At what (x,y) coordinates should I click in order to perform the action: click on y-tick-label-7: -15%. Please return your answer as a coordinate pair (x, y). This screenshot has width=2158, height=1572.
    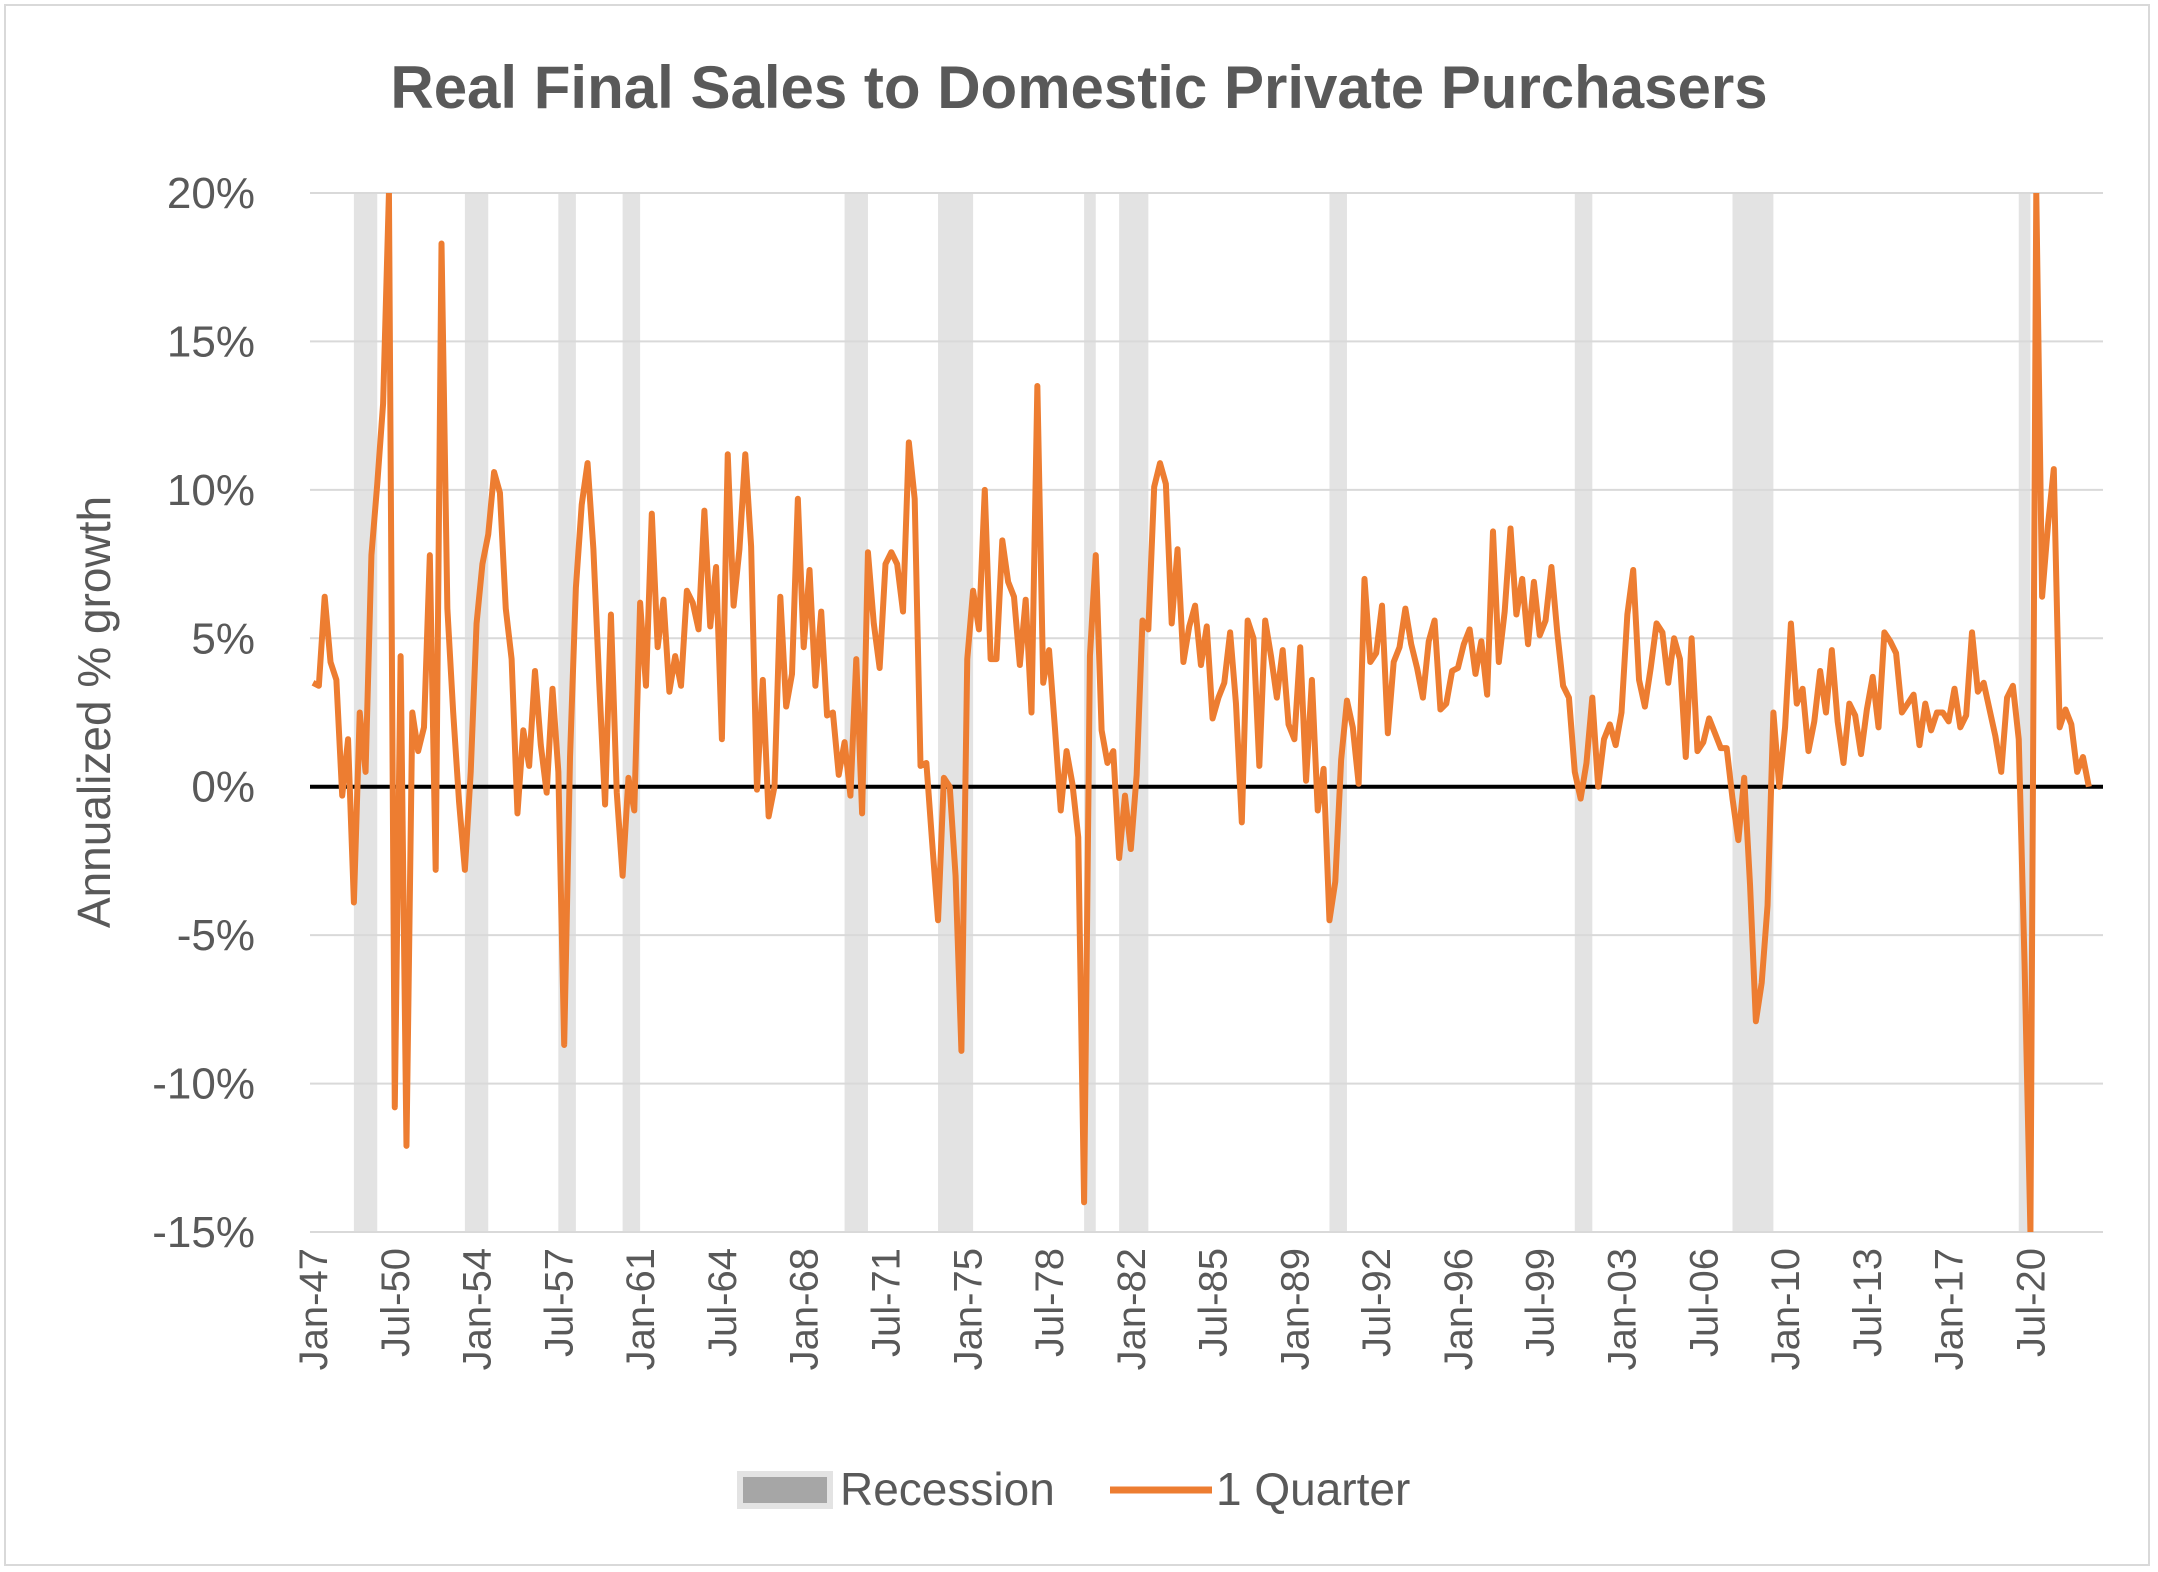
    Looking at the image, I should click on (203, 1232).